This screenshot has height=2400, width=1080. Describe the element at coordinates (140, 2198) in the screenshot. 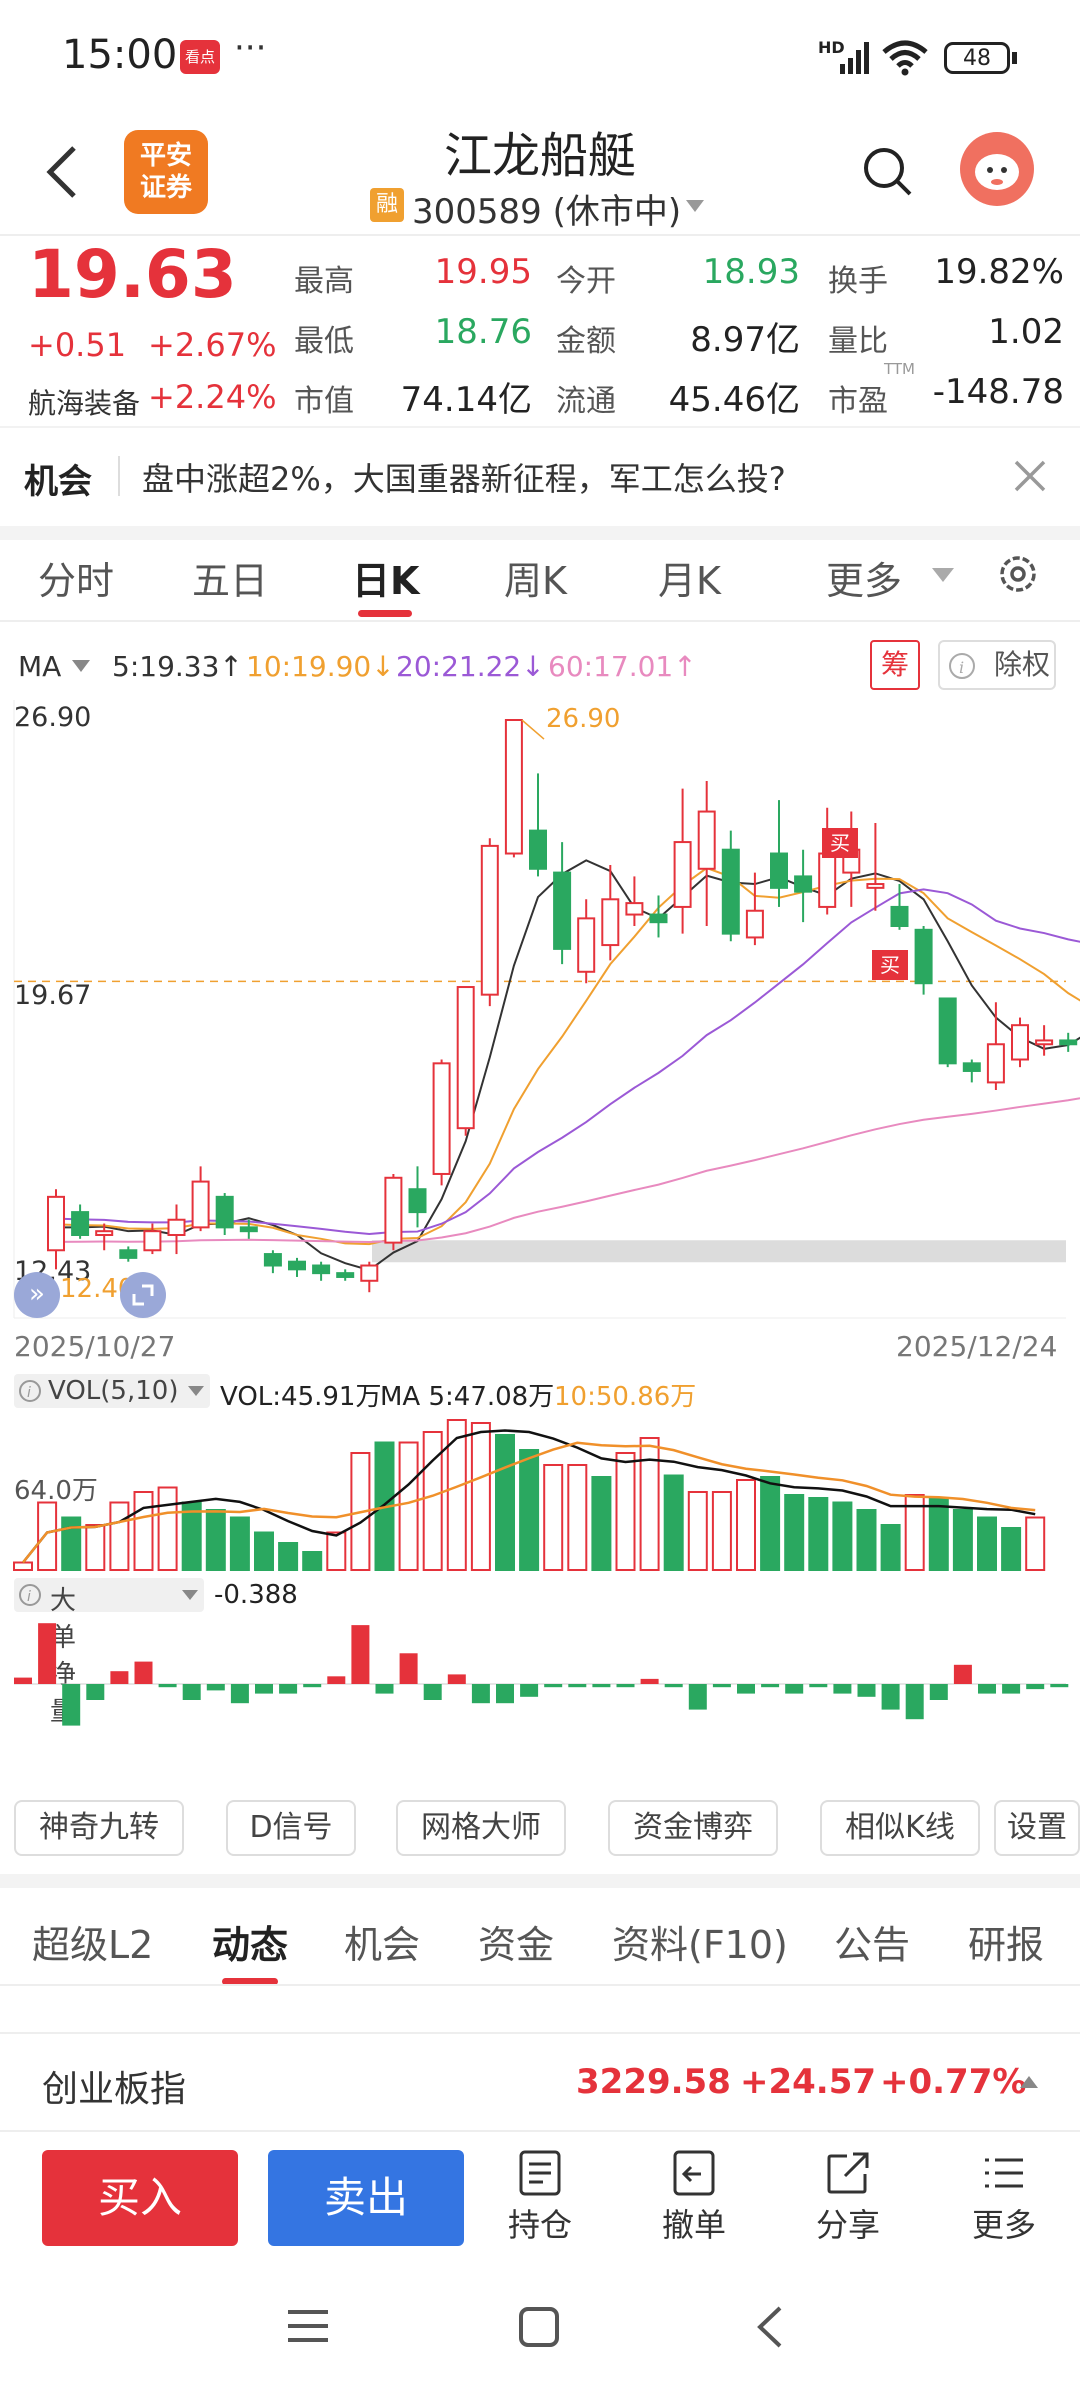

I see `buy-button: 买入` at that location.